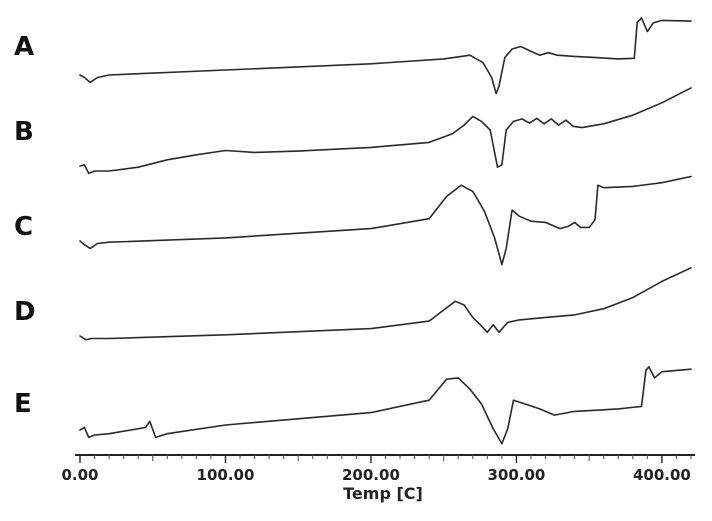 The width and height of the screenshot is (712, 521). What do you see at coordinates (385, 56) in the screenshot?
I see `series-a-curve` at bounding box center [385, 56].